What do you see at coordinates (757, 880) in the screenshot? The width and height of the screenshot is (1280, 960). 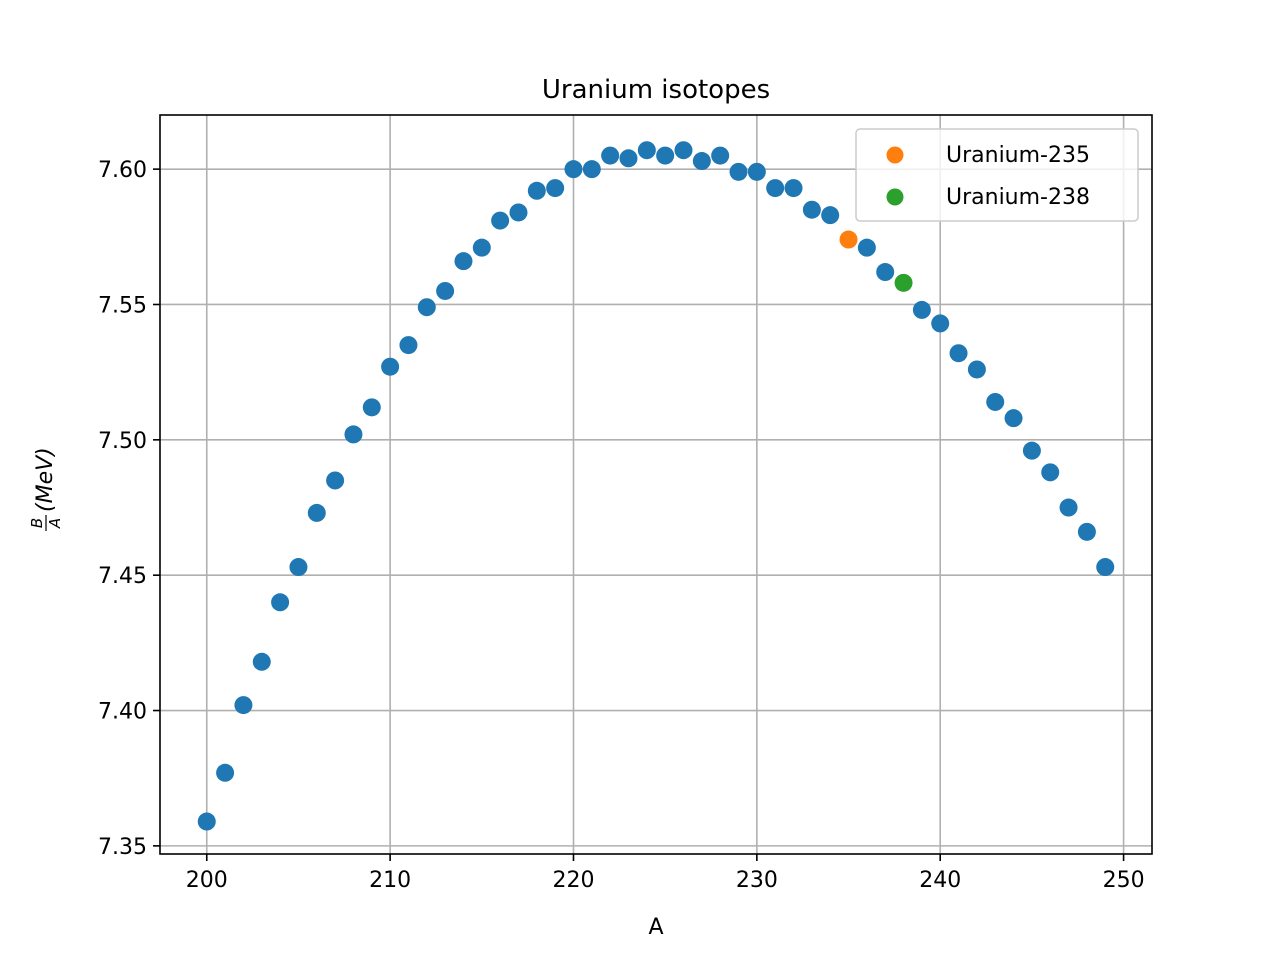 I see `x-tick-label: 230` at bounding box center [757, 880].